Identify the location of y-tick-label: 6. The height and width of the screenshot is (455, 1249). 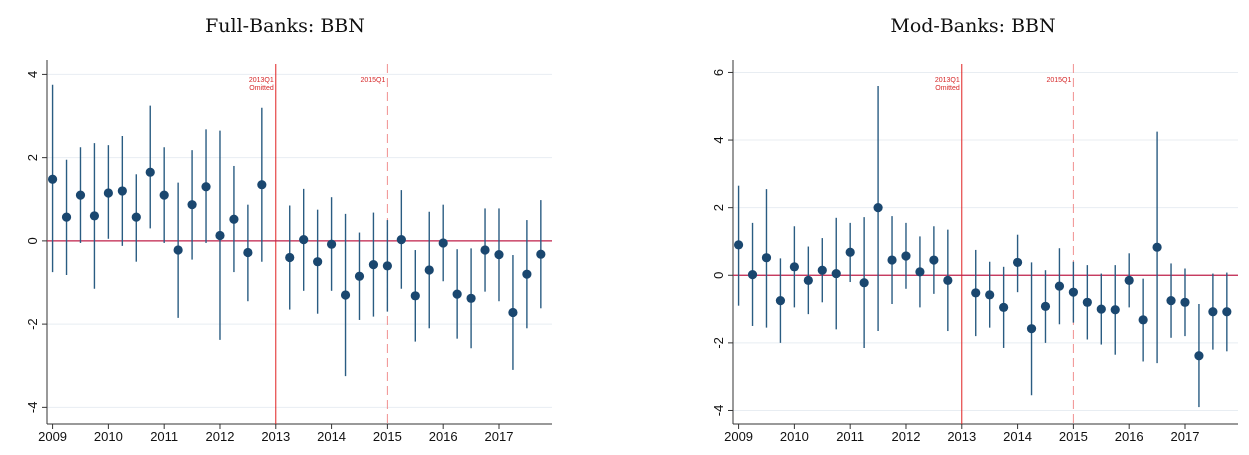
(718, 72).